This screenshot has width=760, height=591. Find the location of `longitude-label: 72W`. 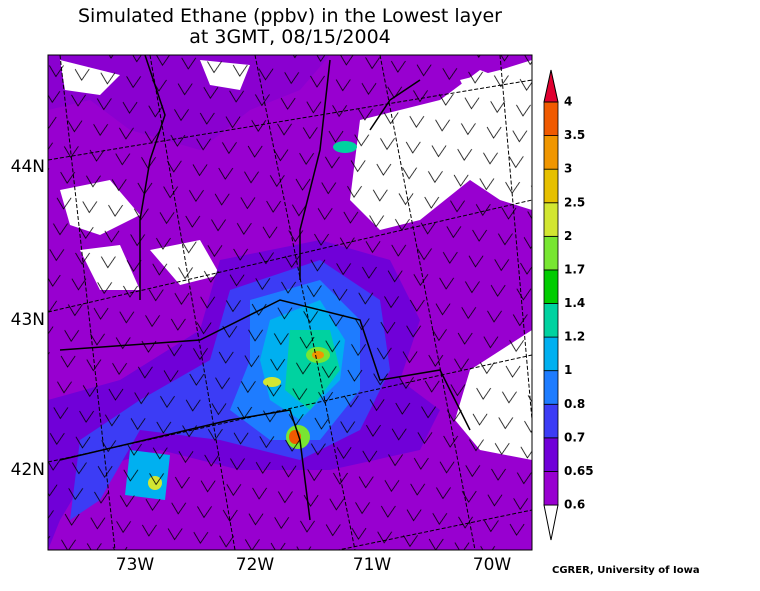

longitude-label: 72W is located at coordinates (255, 565).